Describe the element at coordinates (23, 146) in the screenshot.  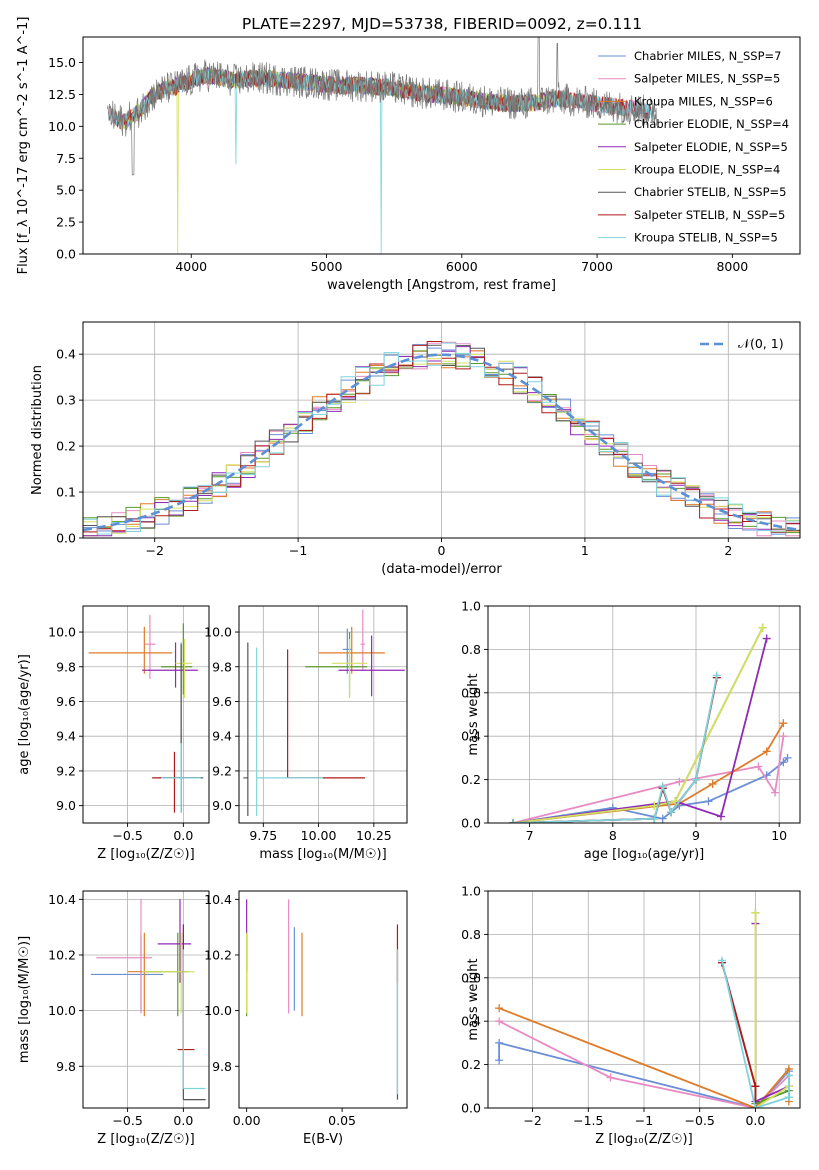
I see `y-axis-label: Flux [f_λ 10^-17 erg cm^-2 s^-1 A^-1]` at that location.